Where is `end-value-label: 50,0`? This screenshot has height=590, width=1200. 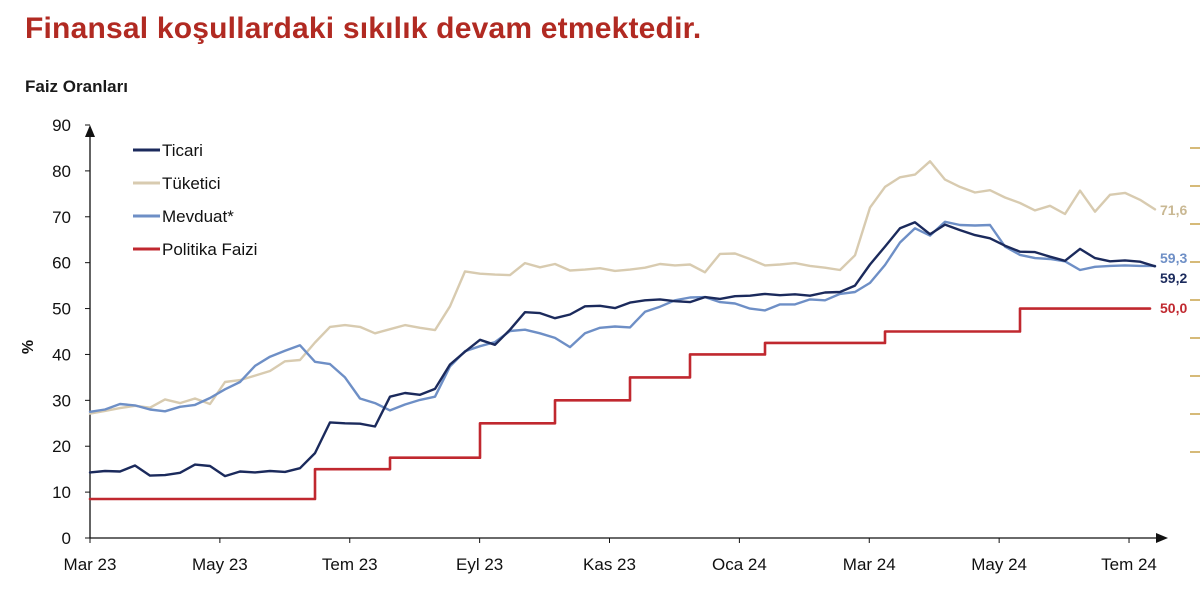 end-value-label: 50,0 is located at coordinates (1173, 308).